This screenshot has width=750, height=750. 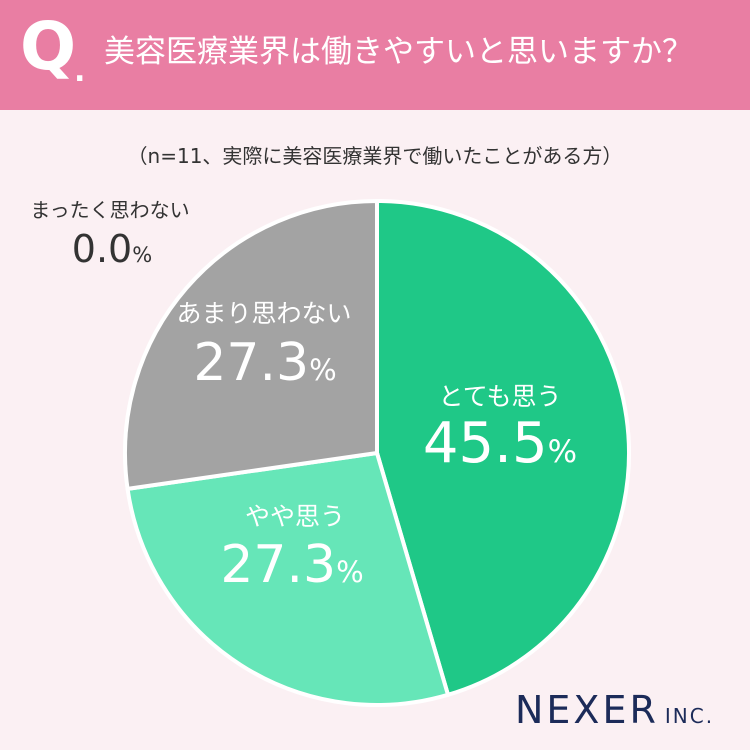 I want to click on slice-3-label: あまり思わない, so click(x=263, y=313).